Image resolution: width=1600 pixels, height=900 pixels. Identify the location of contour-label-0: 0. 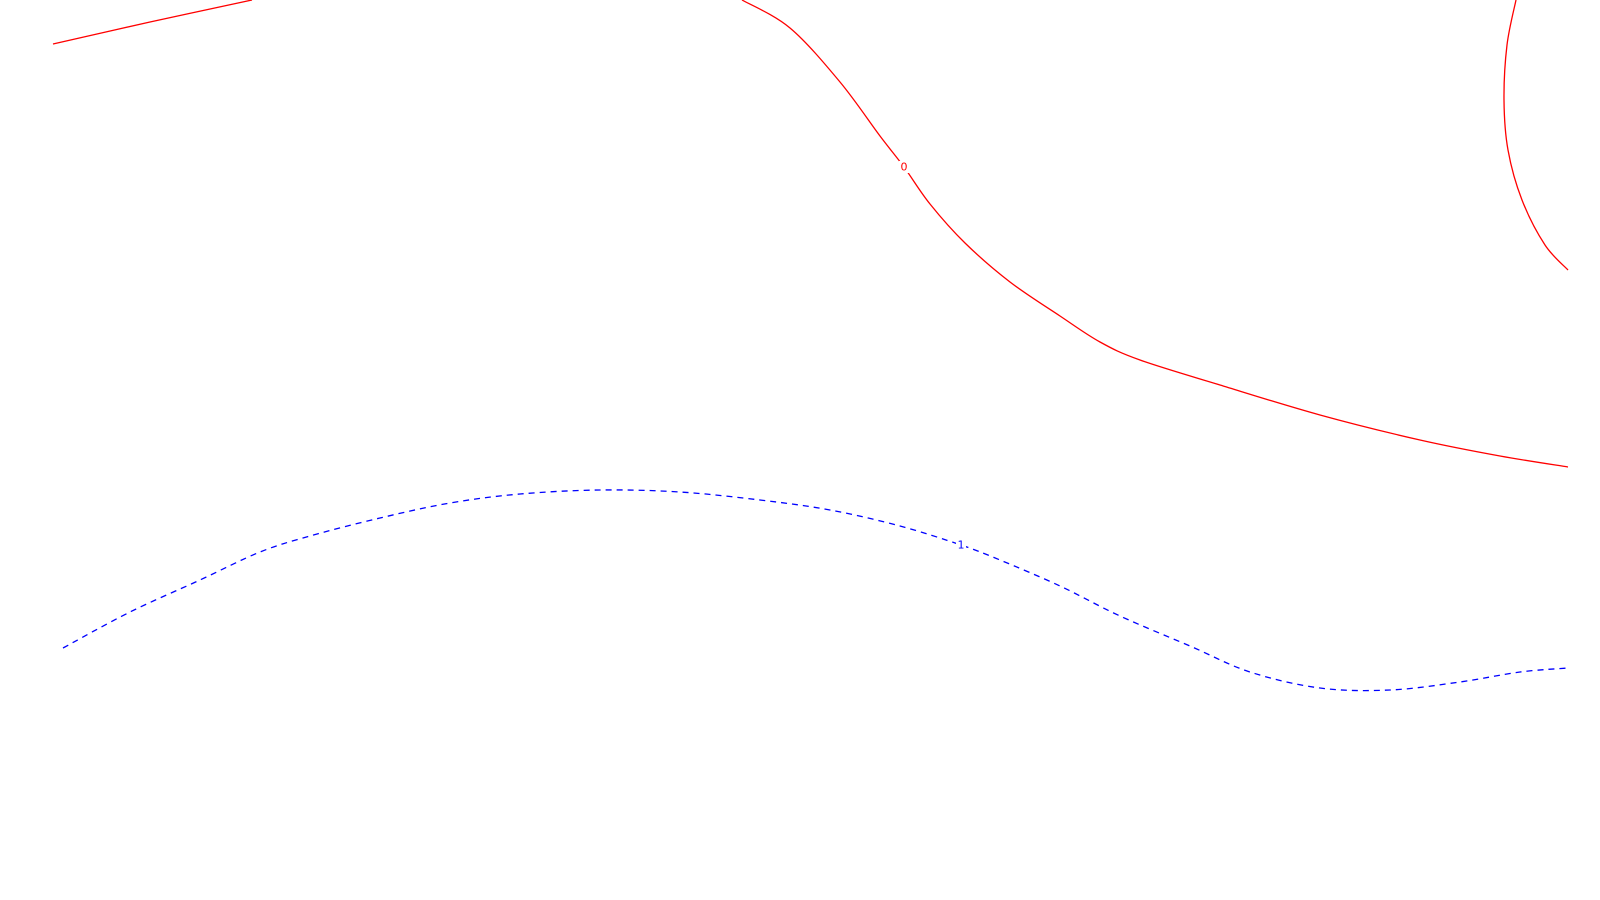
(904, 167).